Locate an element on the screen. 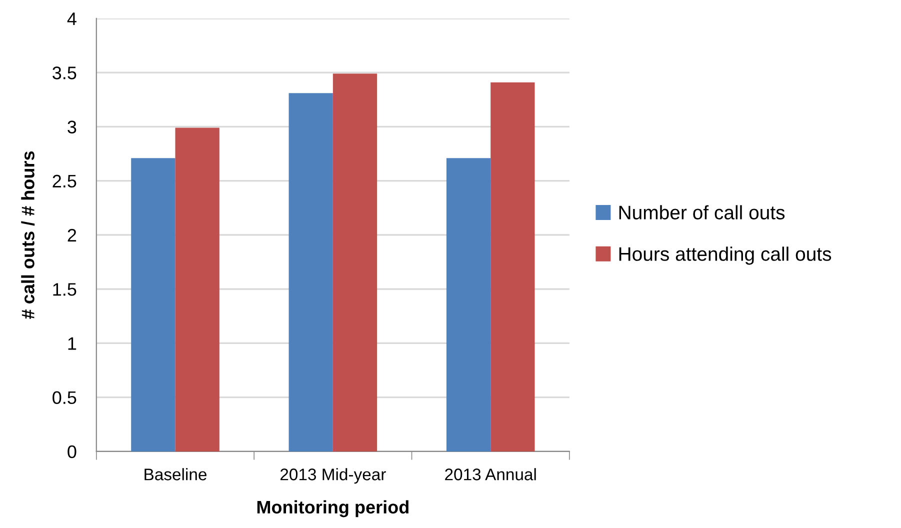 Image resolution: width=901 pixels, height=528 pixels. y-axis-title: # call outs / # hours is located at coordinates (28, 235).